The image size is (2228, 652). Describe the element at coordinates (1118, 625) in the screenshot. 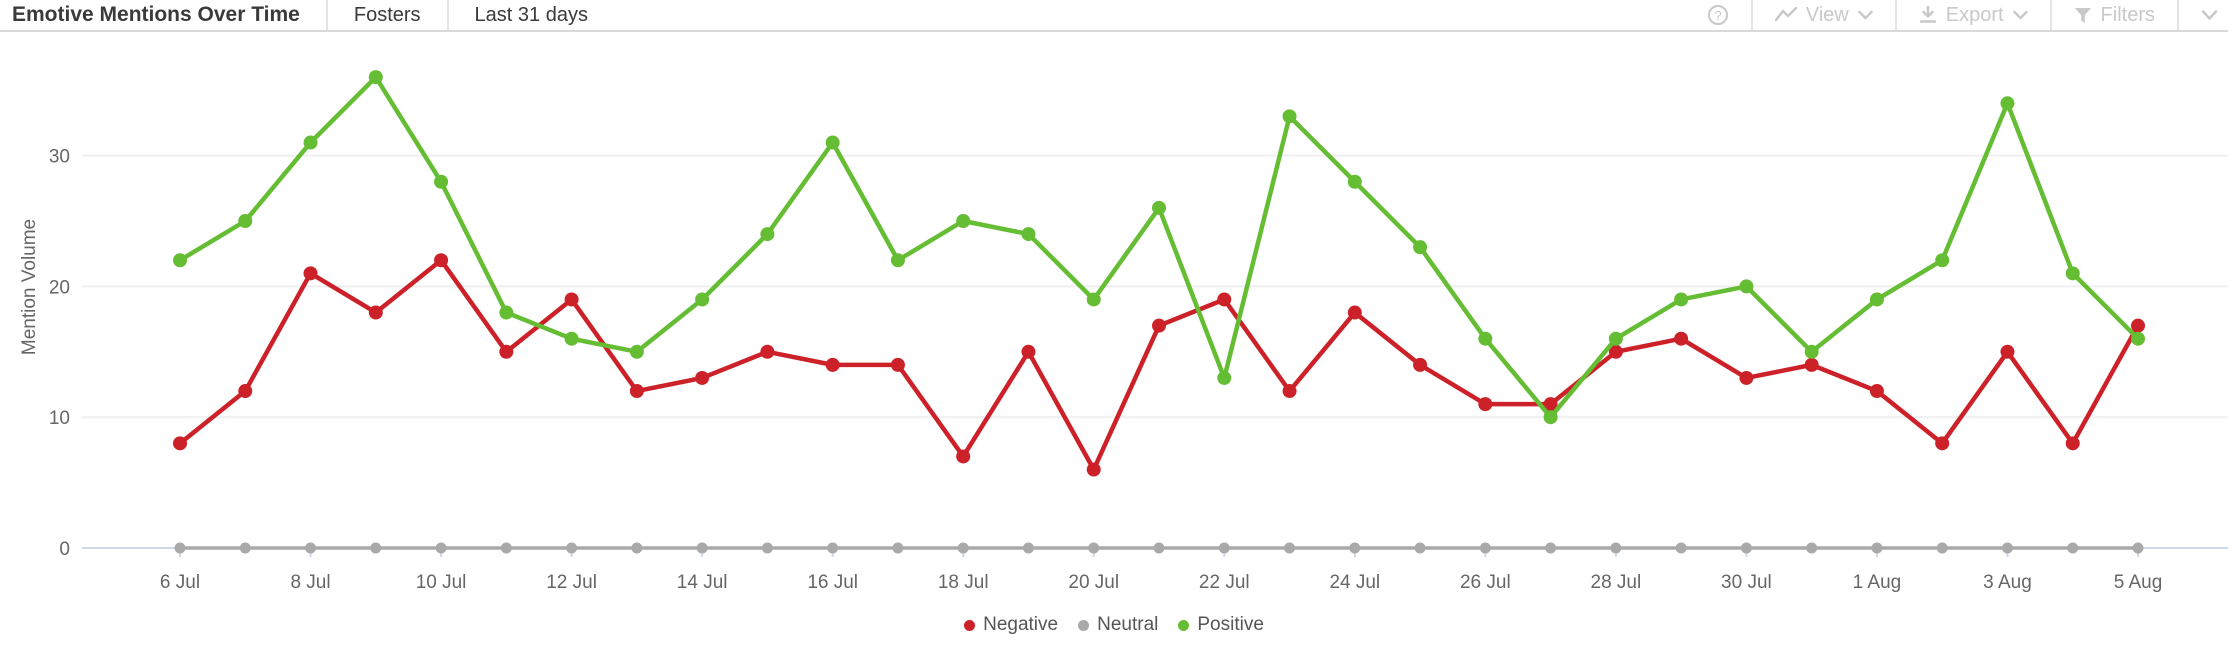

I see `legend-item-neutral: Neutral` at that location.